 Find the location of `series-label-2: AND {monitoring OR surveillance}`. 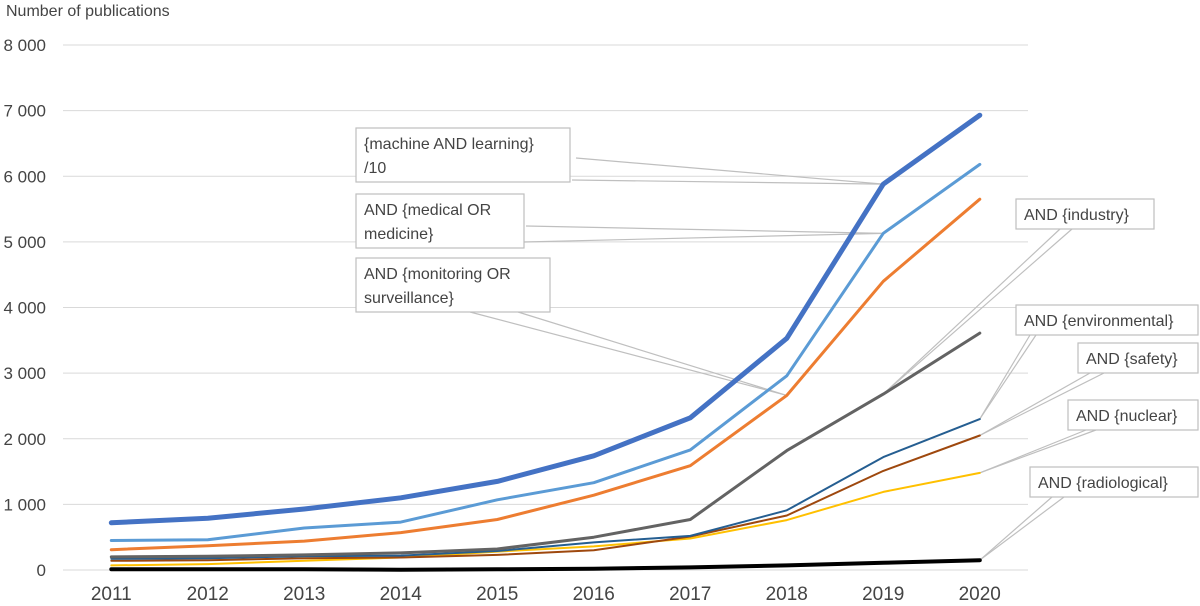

series-label-2: AND {monitoring OR surveillance} is located at coordinates (453, 285).